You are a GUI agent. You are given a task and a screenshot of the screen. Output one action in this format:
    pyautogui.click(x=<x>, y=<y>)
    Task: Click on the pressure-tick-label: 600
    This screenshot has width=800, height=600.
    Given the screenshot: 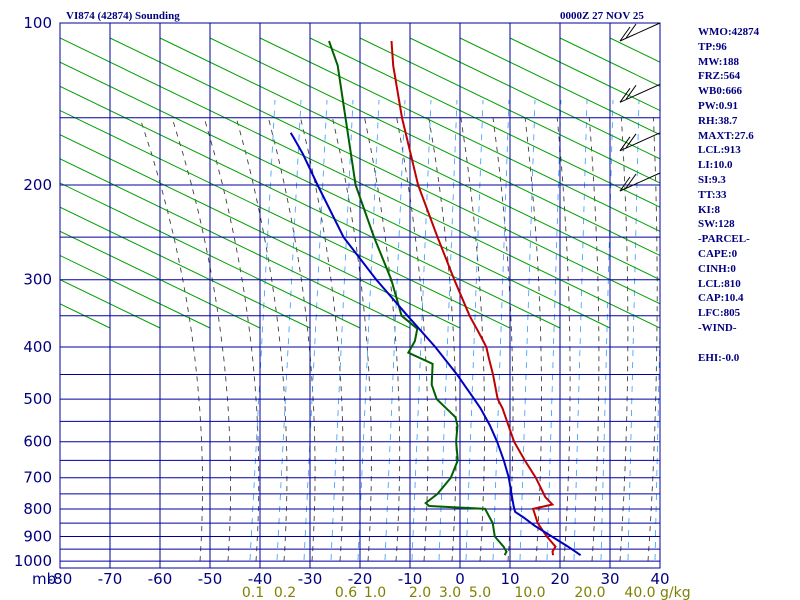 What is the action you would take?
    pyautogui.click(x=37, y=442)
    